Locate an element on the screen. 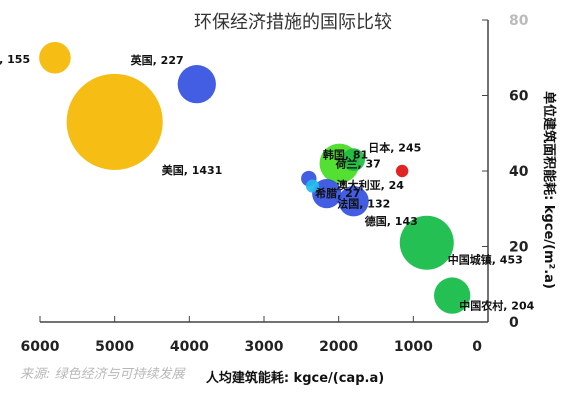 The image size is (586, 400). point-label-5: 韩国, 81 is located at coordinates (345, 155).